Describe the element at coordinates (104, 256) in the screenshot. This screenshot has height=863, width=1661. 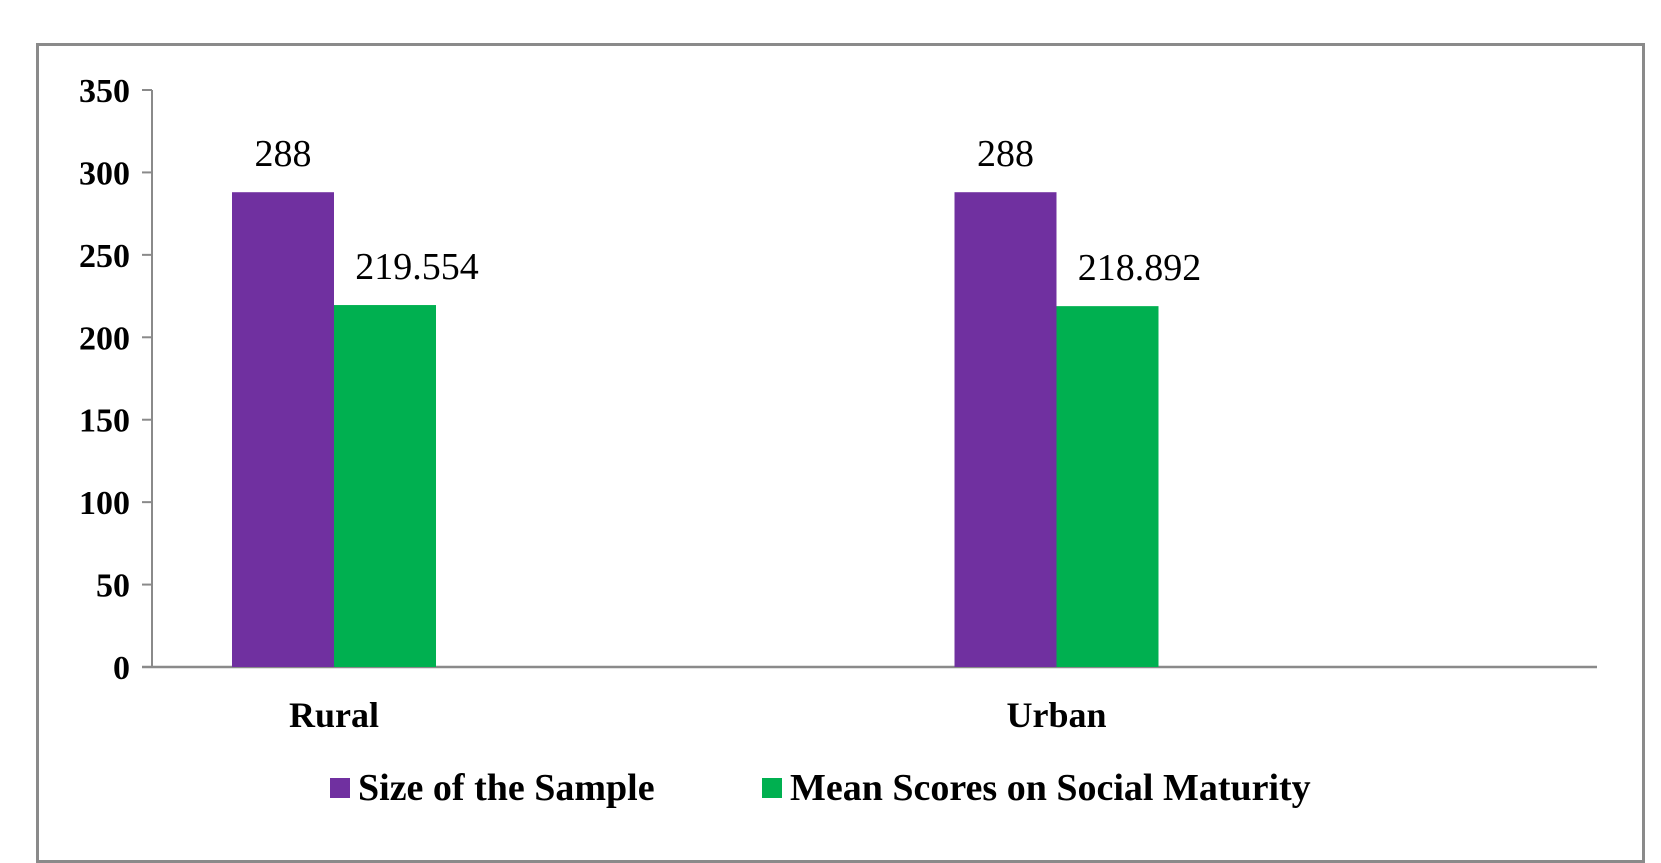
I see `y-tick-label: 250` at that location.